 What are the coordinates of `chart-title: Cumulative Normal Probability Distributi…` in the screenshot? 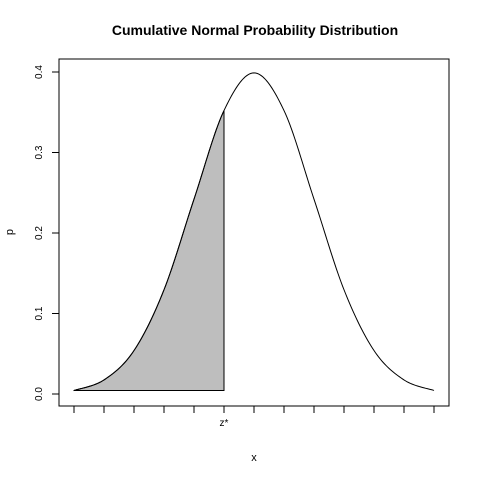 It's located at (255, 30).